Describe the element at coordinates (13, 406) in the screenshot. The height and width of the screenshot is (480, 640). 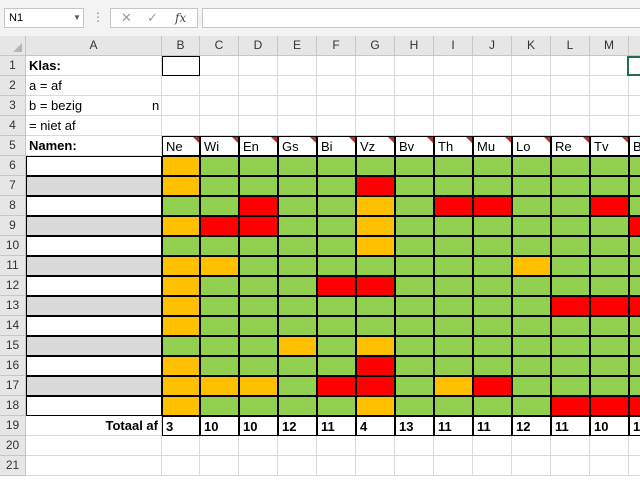
I see `row-header: 18` at that location.